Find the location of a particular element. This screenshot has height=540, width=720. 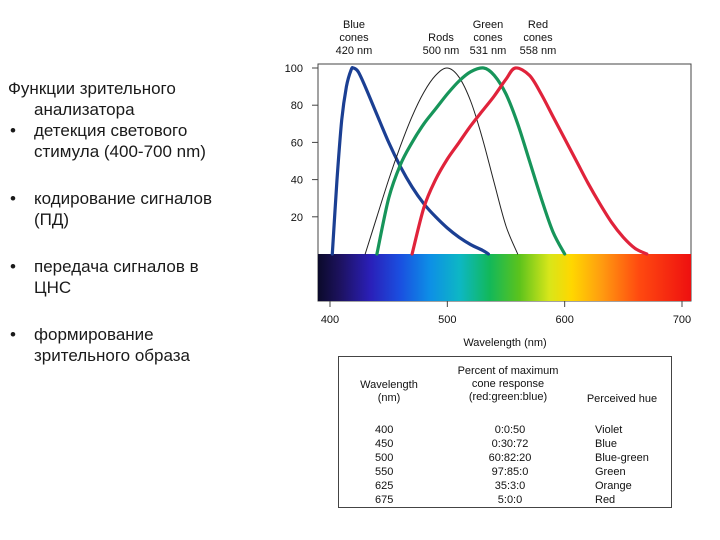

bullet-text: ЦНС is located at coordinates (53, 287).